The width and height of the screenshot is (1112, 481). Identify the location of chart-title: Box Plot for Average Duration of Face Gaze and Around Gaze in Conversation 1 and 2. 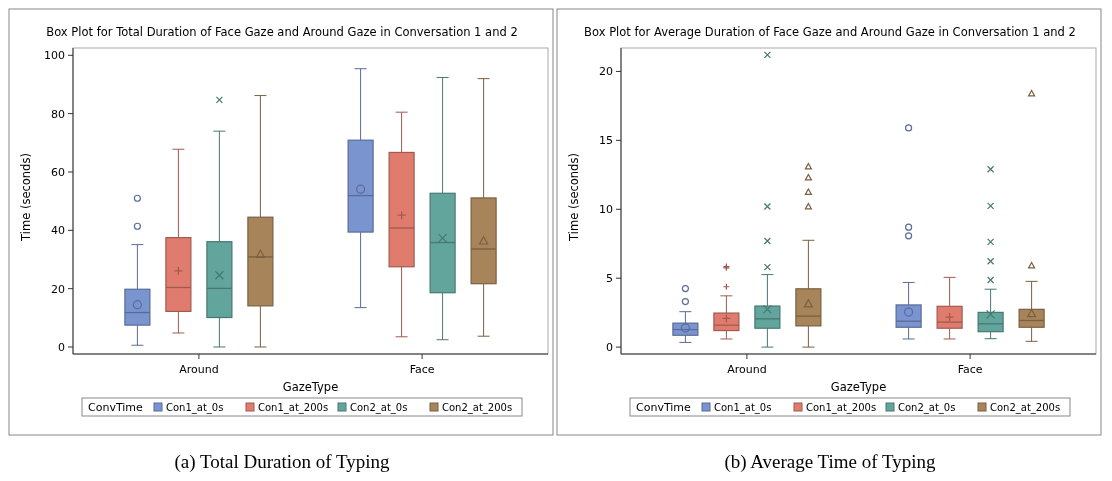
(830, 32).